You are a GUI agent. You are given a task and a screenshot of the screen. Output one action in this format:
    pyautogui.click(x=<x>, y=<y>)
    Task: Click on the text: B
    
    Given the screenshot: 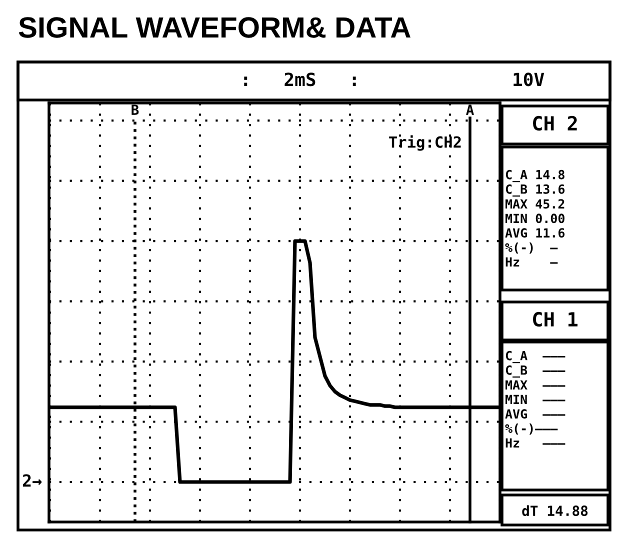 What is the action you would take?
    pyautogui.click(x=135, y=109)
    